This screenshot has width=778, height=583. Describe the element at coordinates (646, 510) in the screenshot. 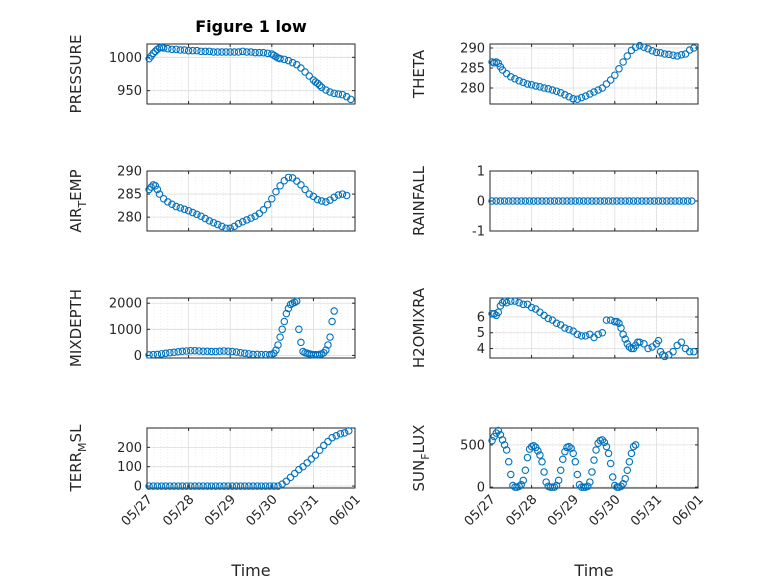

I see `x-tick-label: 05/31` at that location.